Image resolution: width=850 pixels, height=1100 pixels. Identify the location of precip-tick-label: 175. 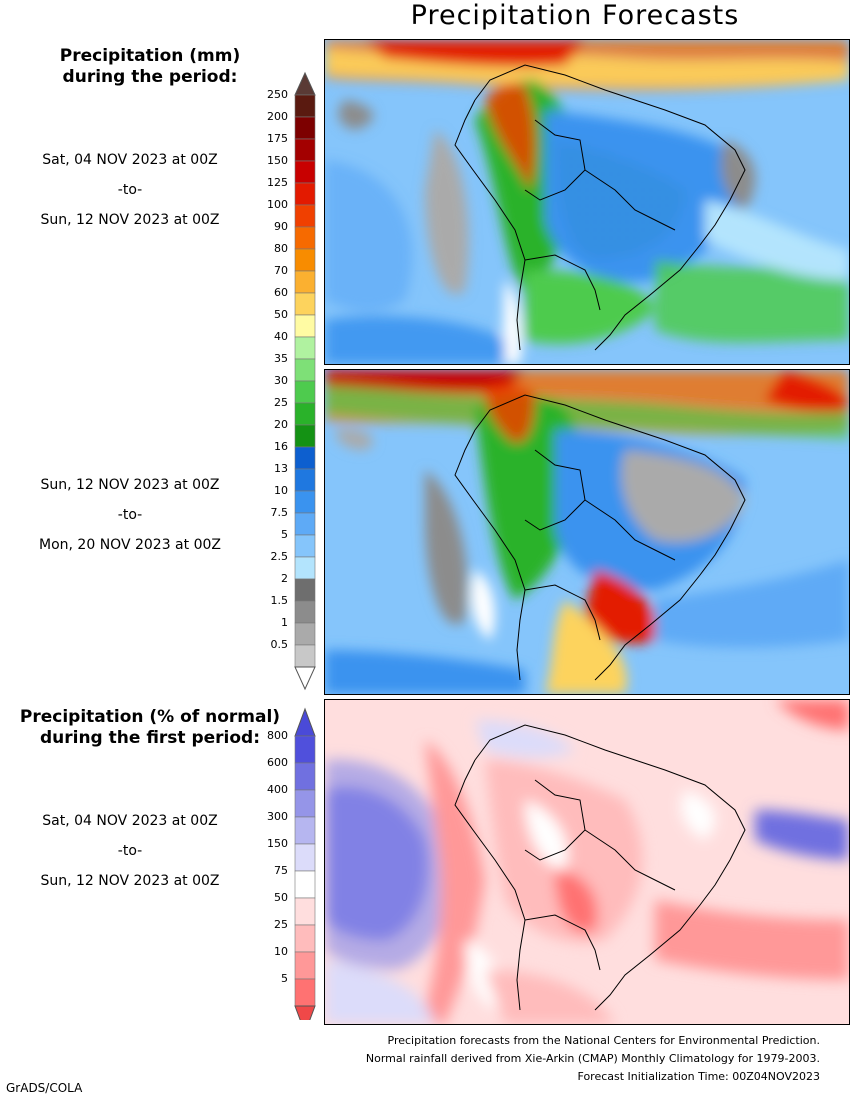
(277, 138).